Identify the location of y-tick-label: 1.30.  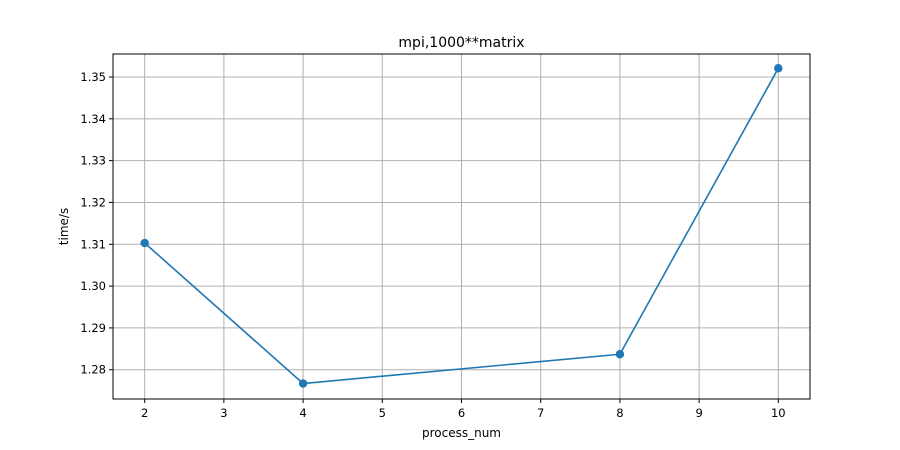
(93, 286).